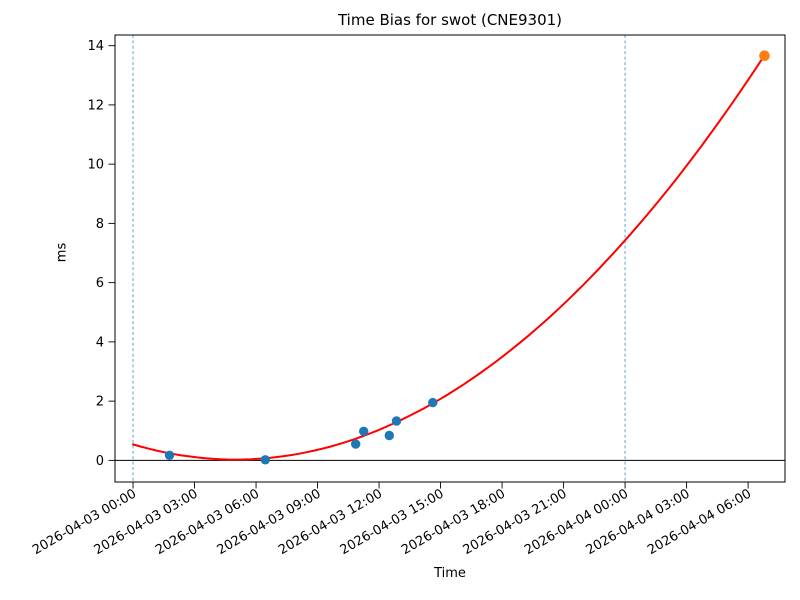  I want to click on y-tick-label: 8, so click(100, 224).